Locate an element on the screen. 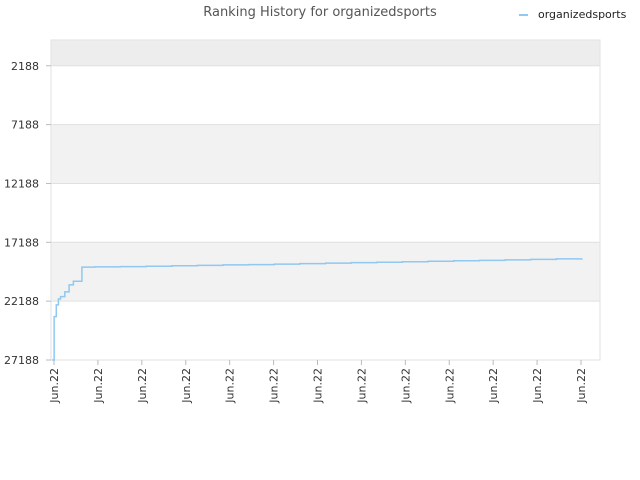  y-tick-label: 12188 is located at coordinates (21, 183).